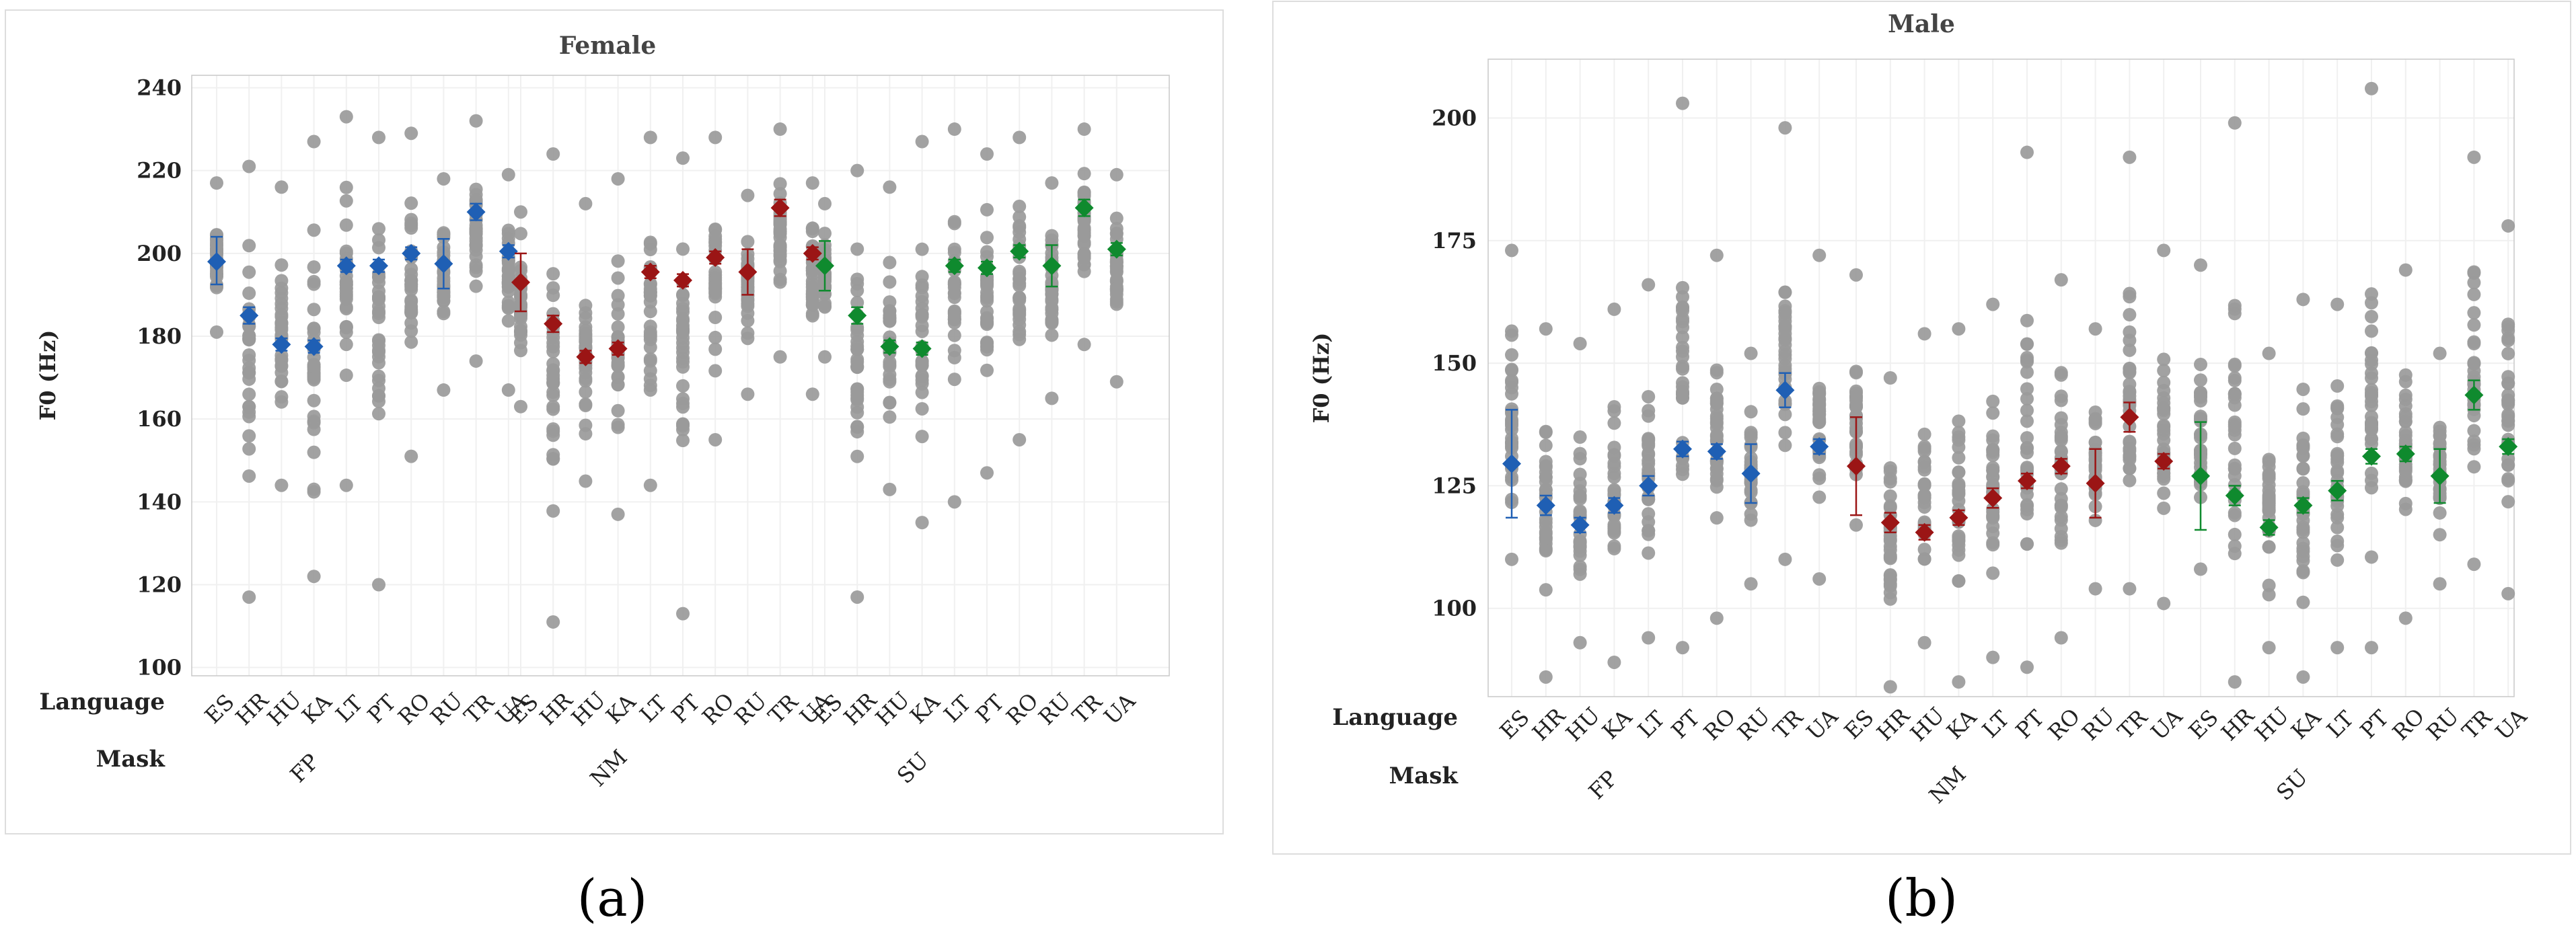 This screenshot has height=934, width=2576. I want to click on y-tick-label: 180, so click(159, 336).